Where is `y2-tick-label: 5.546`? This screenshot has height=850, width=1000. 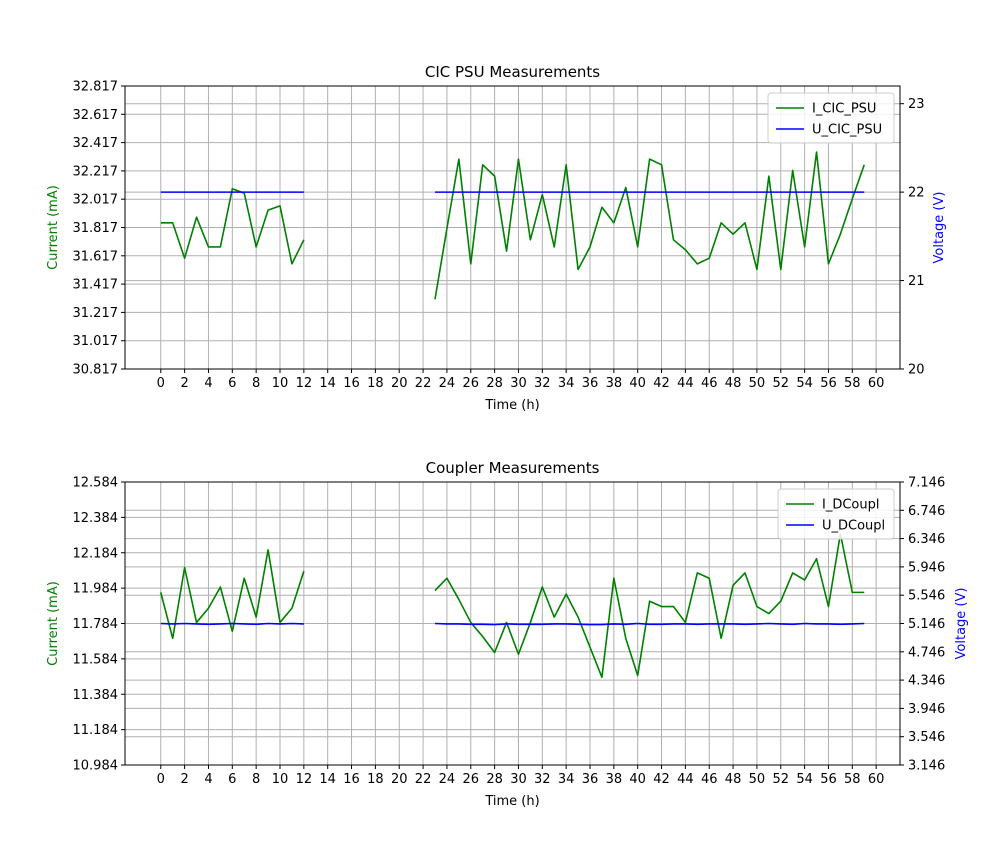
y2-tick-label: 5.546 is located at coordinates (926, 596).